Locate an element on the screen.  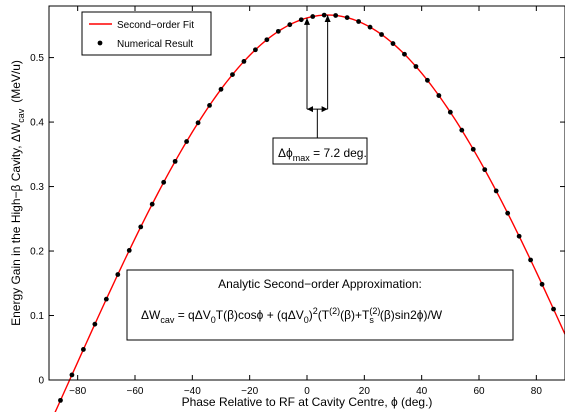
y-axis-label-main: Energy Gain in the High−β Cavity, ΔW is located at coordinates (16, 224).